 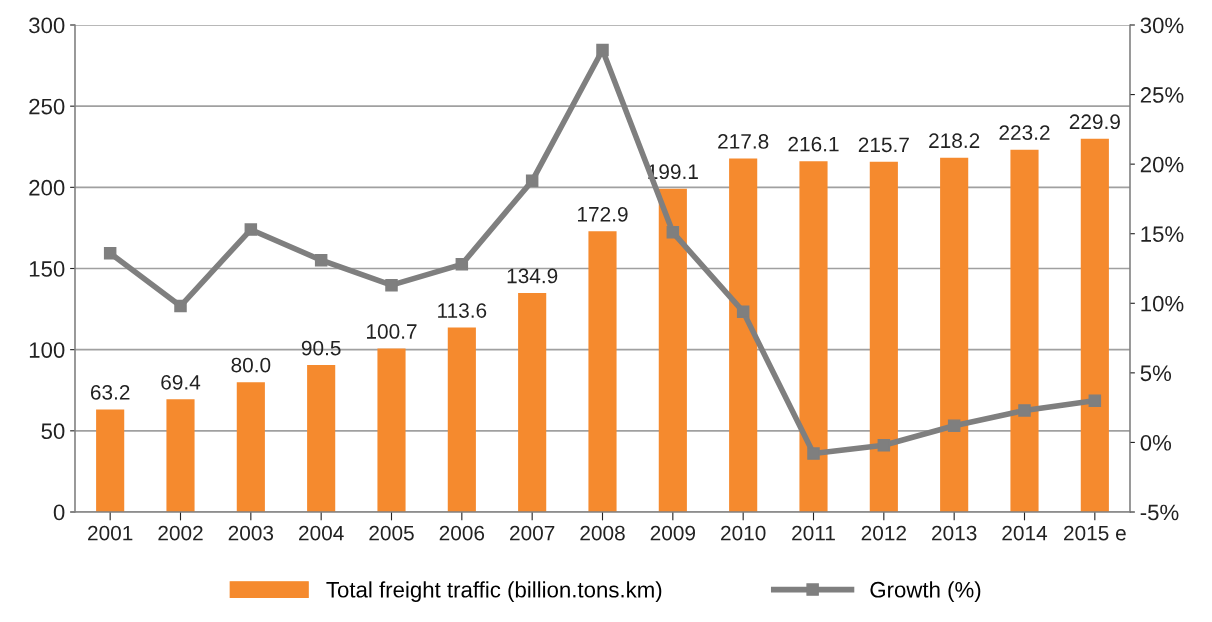 What do you see at coordinates (180, 533) in the screenshot?
I see `x-tick-label: 2002` at bounding box center [180, 533].